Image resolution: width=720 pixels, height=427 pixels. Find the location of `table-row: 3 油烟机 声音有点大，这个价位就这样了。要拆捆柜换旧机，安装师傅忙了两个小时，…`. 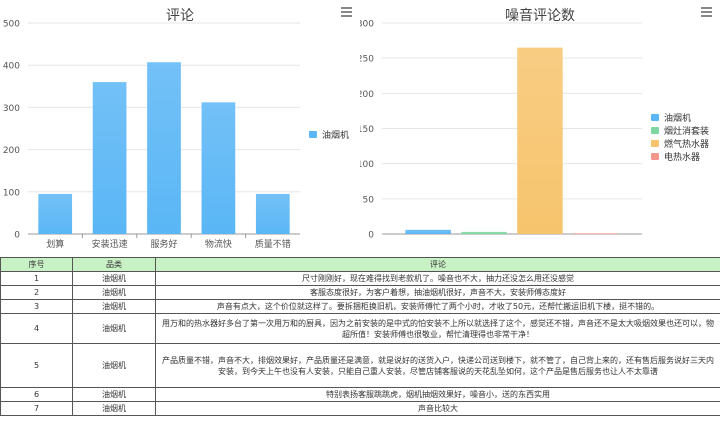

table-row: 3 油烟机 声音有点大，这个价位就这样了。要拆捆柜换旧机，安装师傅忙了两个小时，… is located at coordinates (360, 306).